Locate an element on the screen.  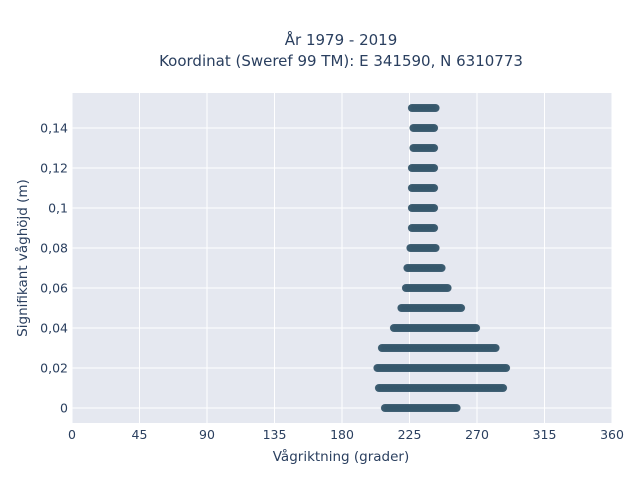
y-tick-label: 0,12 is located at coordinates (54, 168).